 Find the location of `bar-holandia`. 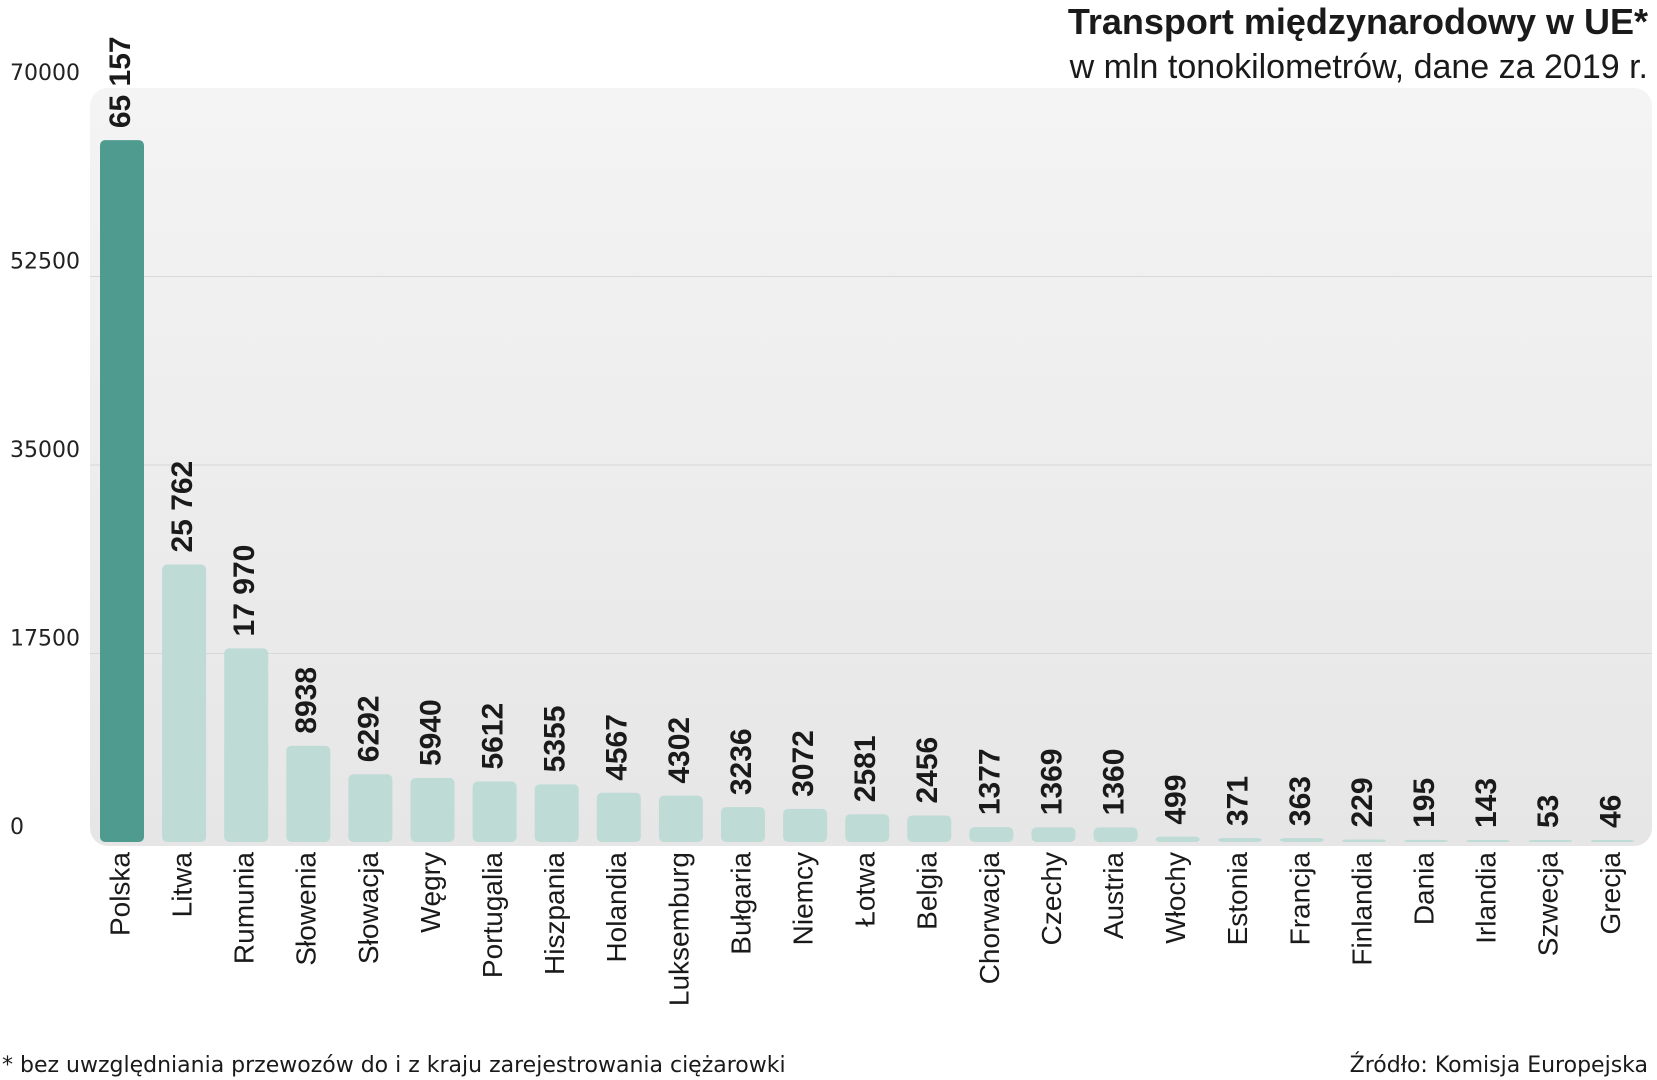

bar-holandia is located at coordinates (618, 817).